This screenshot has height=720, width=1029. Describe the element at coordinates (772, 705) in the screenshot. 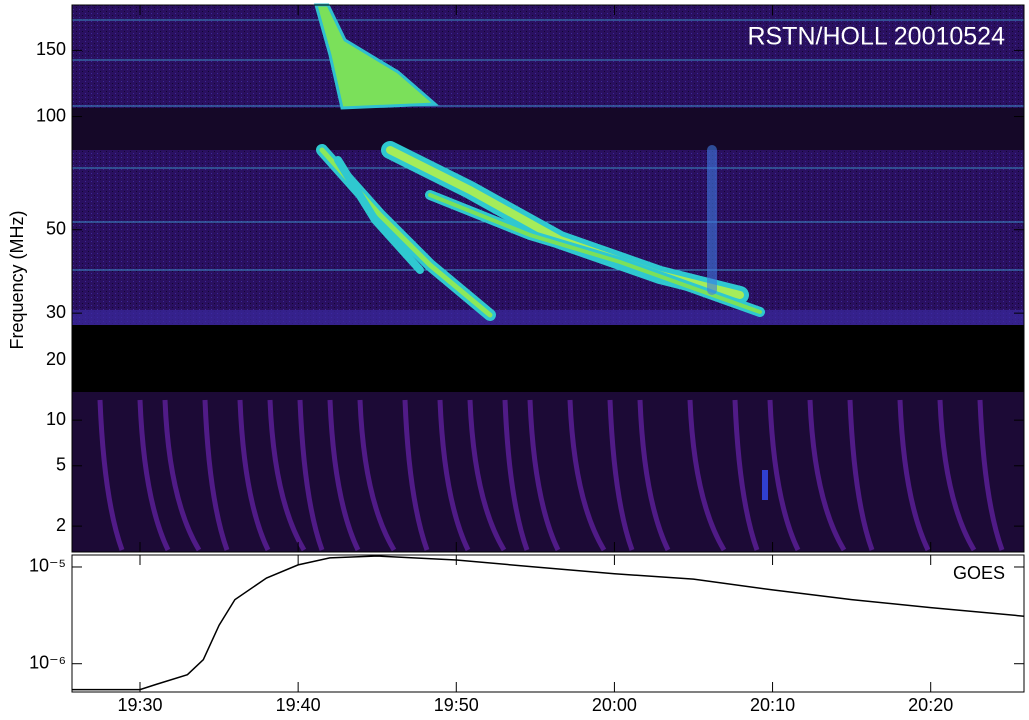

I see `x-tick-label: 20:10` at that location.